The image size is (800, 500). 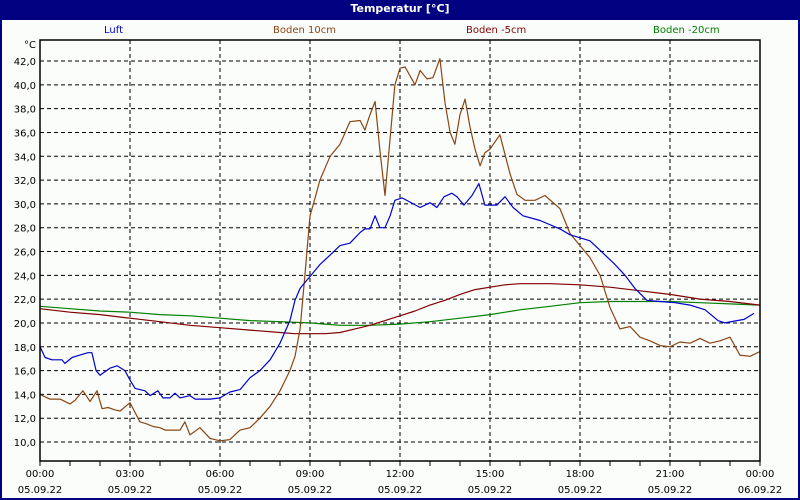 I want to click on y-tick-label: 14,0, so click(x=25, y=395).